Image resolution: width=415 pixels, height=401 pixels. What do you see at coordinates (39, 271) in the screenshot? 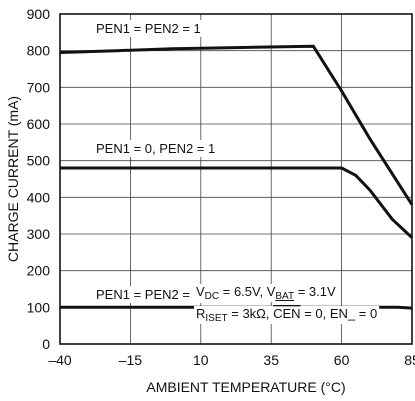
I see `y-tick-label: 200` at bounding box center [39, 271].